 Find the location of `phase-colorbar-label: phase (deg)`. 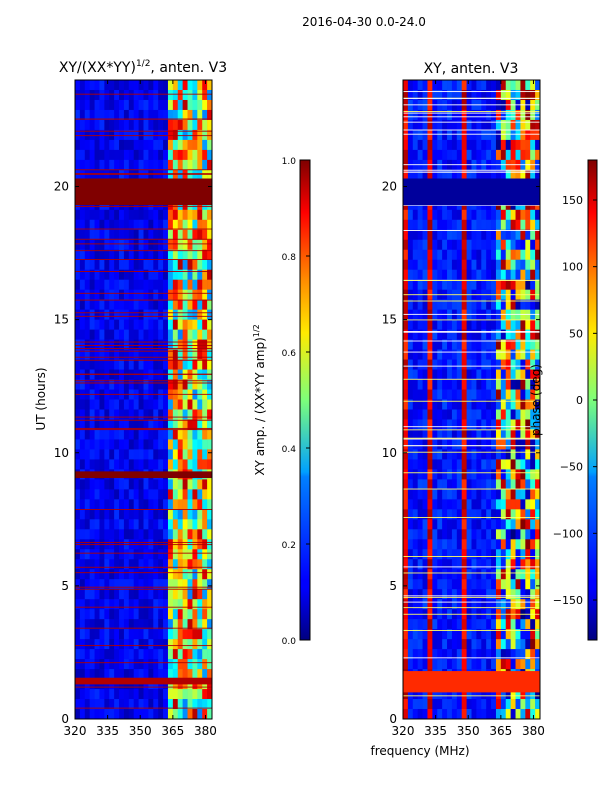

phase-colorbar-label: phase (deg) is located at coordinates (536, 400).